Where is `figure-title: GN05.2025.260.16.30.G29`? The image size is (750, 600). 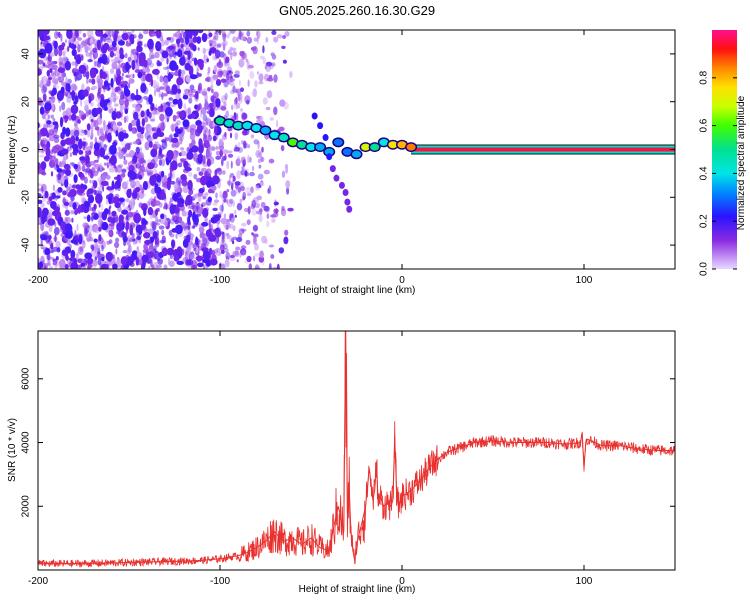 figure-title: GN05.2025.260.16.30.G29 is located at coordinates (357, 10).